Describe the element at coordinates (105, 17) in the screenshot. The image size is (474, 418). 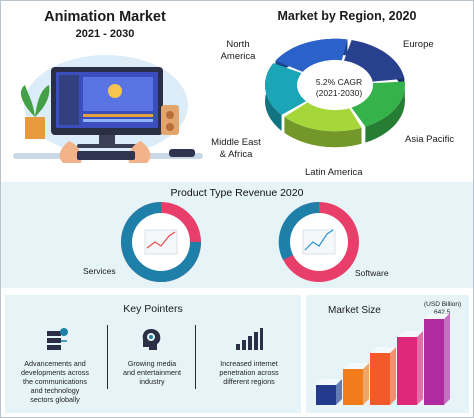
I see `page-title: Animation Market` at that location.